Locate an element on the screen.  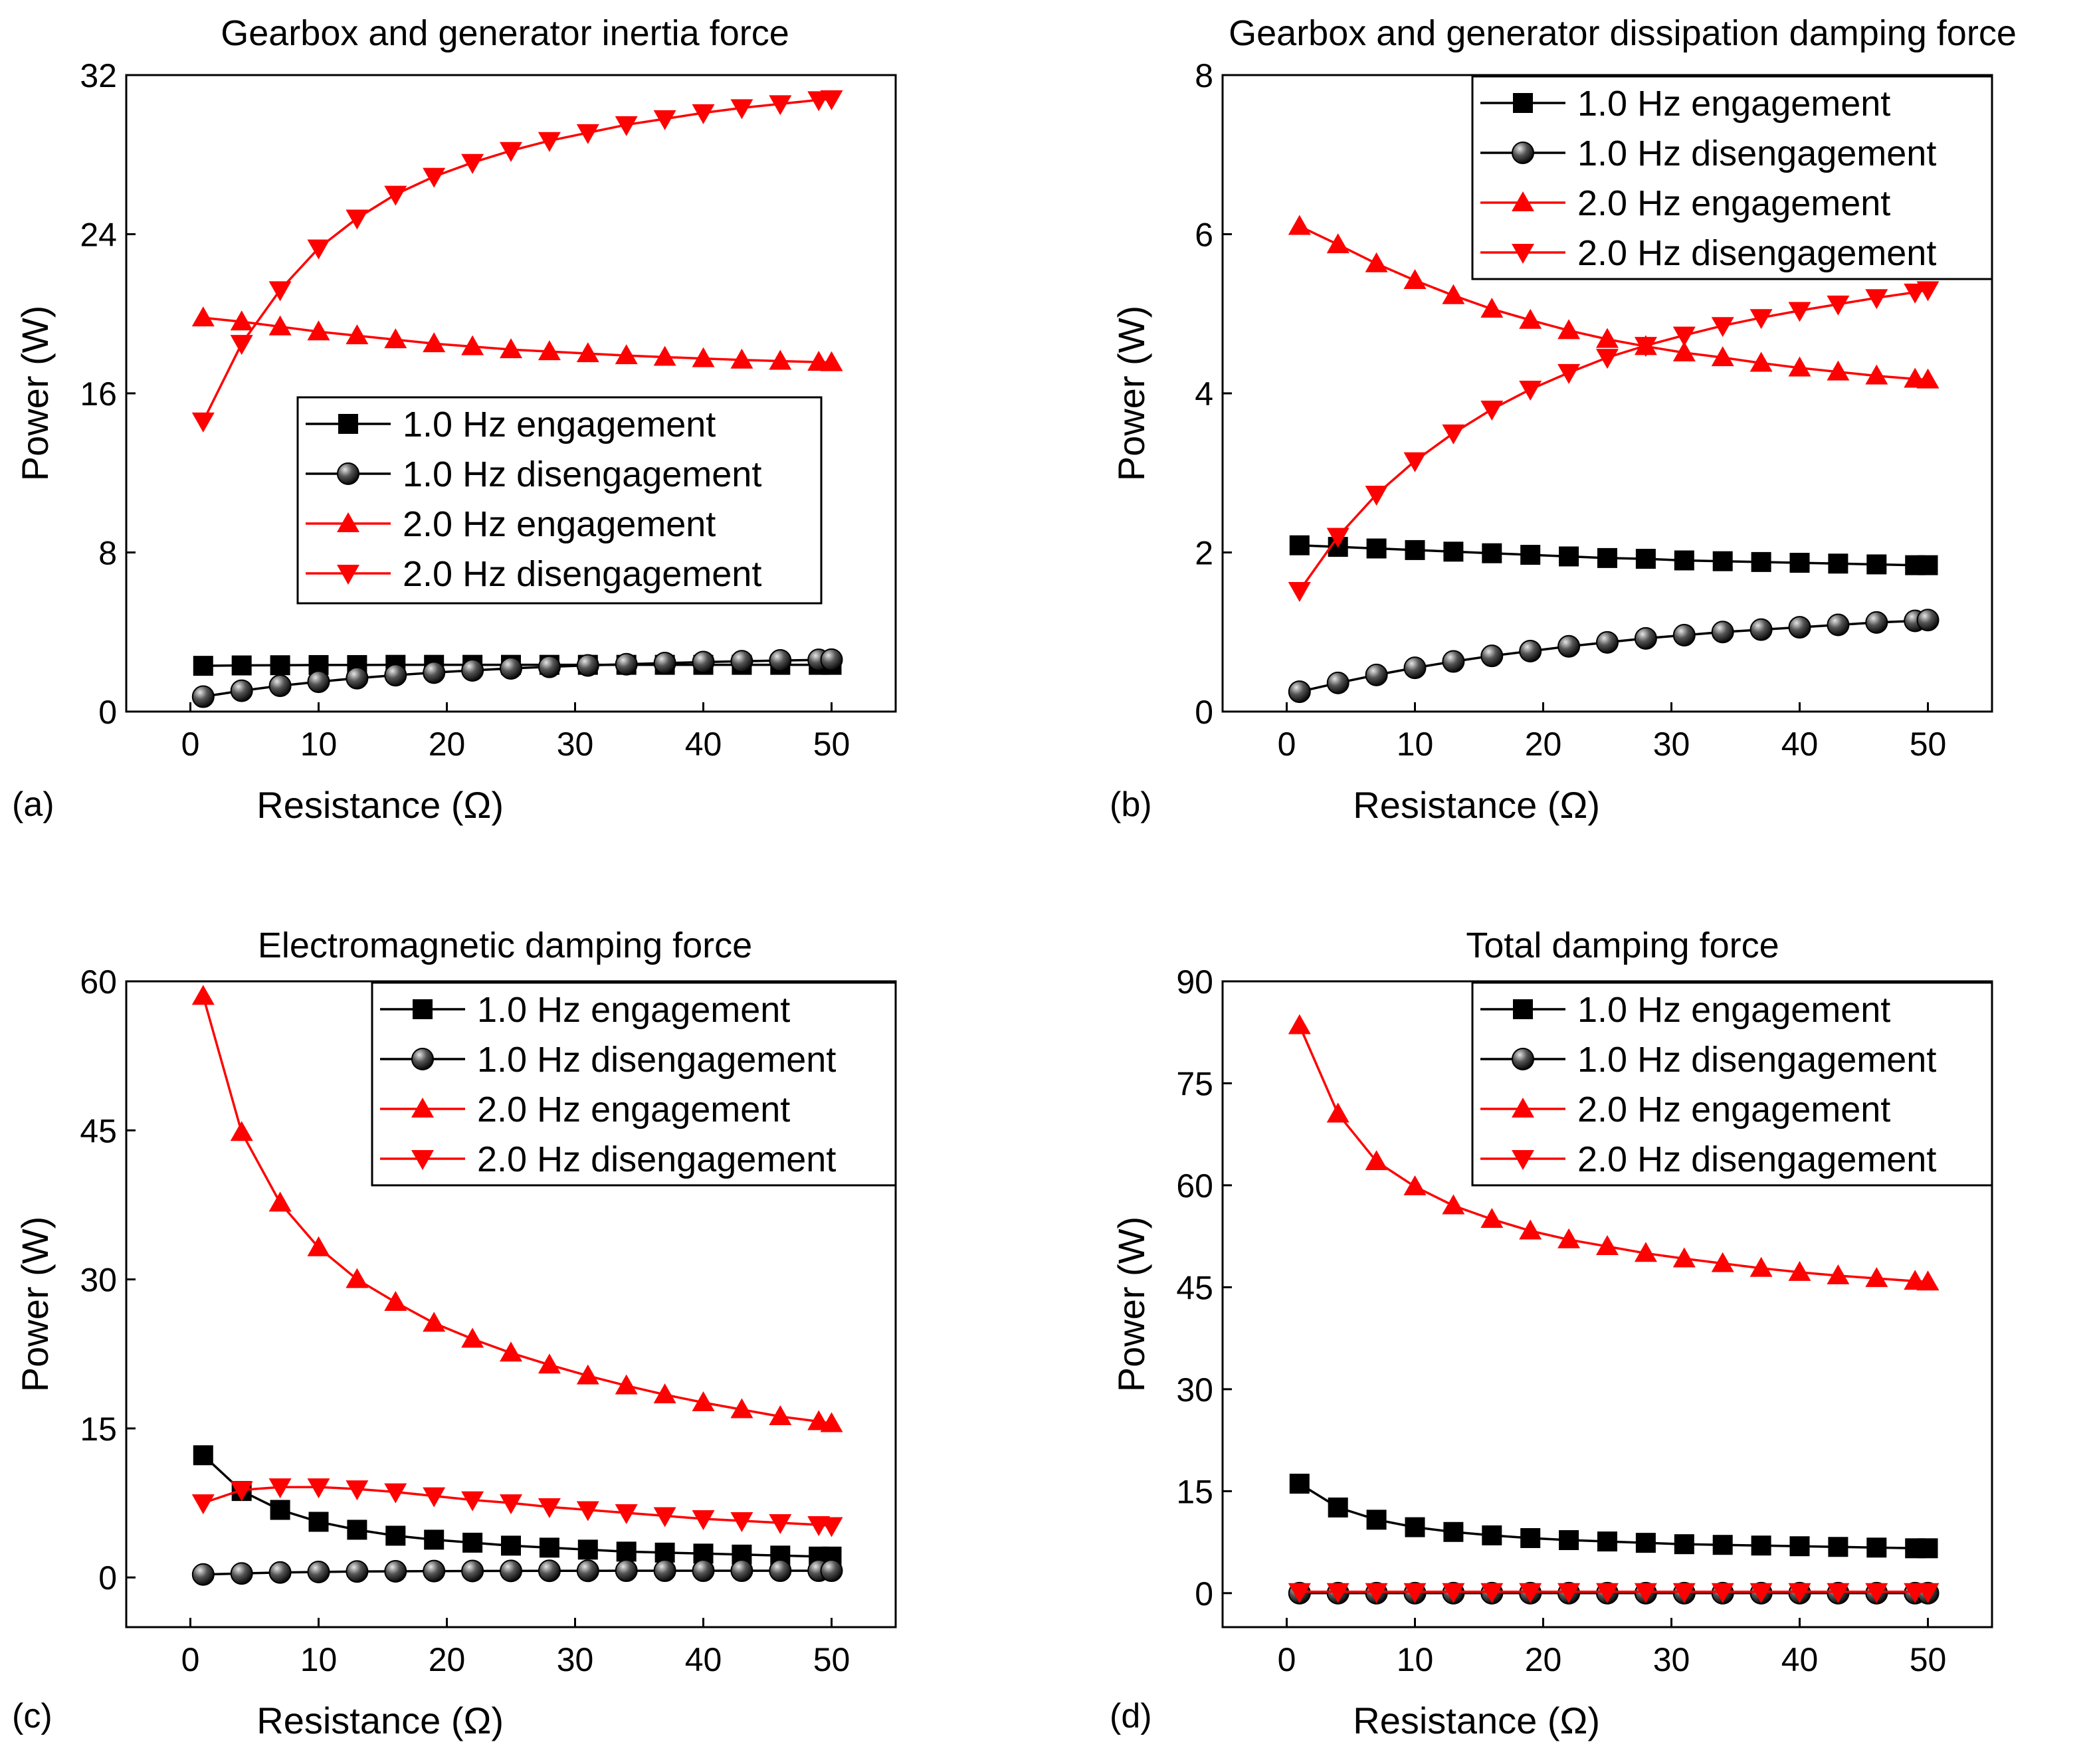
panel-label: (b) is located at coordinates (1131, 804).